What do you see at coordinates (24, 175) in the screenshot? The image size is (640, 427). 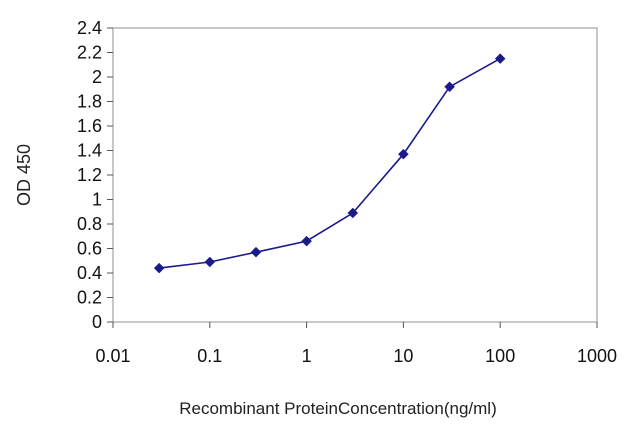 I see `y-axis-title: OD 450` at bounding box center [24, 175].